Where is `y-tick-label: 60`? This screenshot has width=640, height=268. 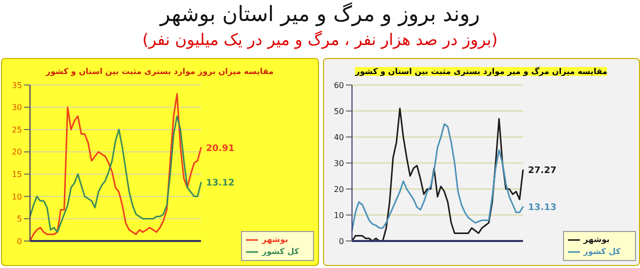 y-tick-label: 60 is located at coordinates (338, 85).